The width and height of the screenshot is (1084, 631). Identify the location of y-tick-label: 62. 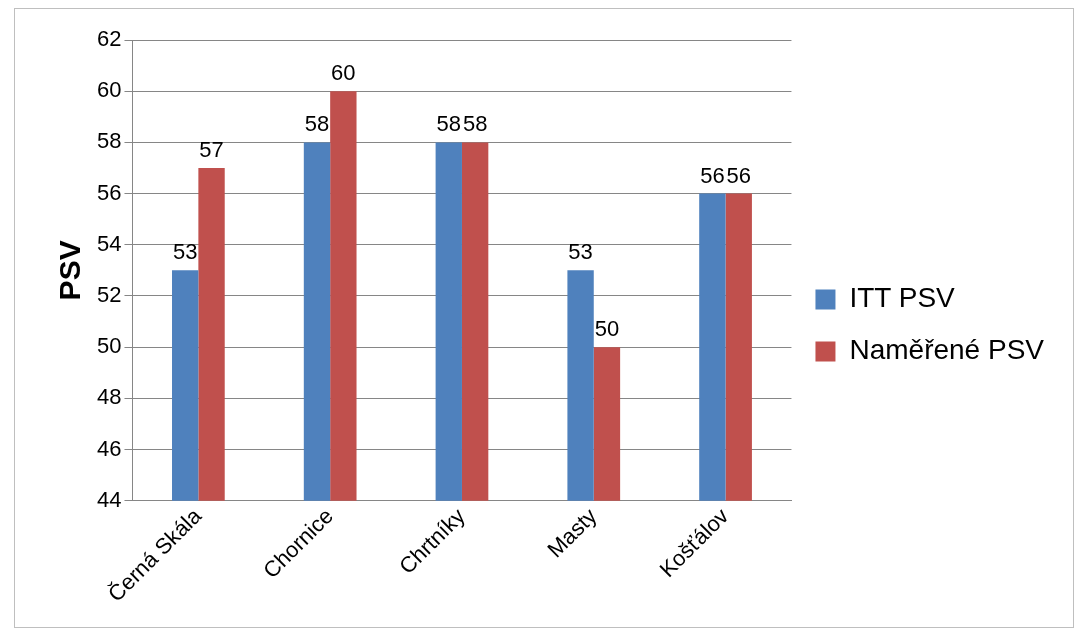
(109, 39).